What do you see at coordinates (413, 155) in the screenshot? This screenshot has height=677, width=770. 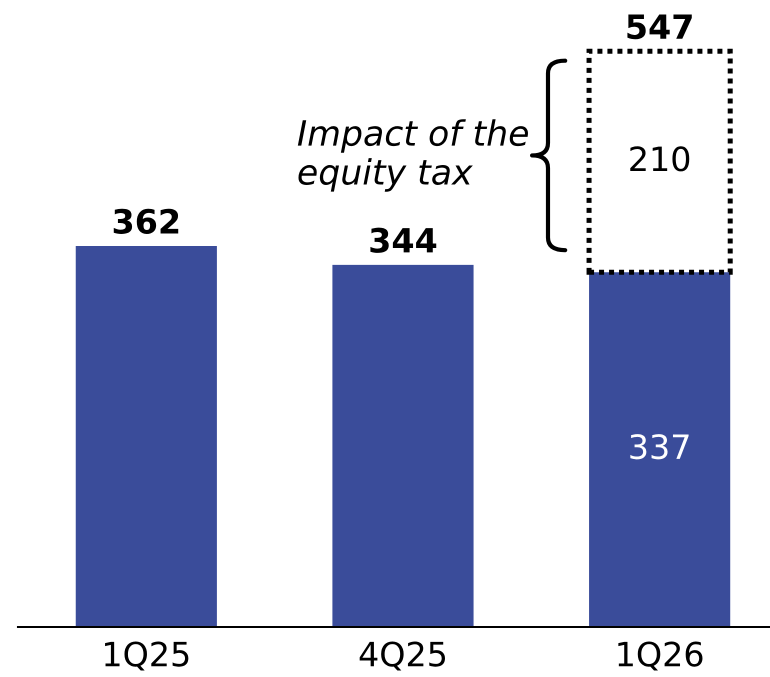 I see `annotation: Impact of the equity tax` at bounding box center [413, 155].